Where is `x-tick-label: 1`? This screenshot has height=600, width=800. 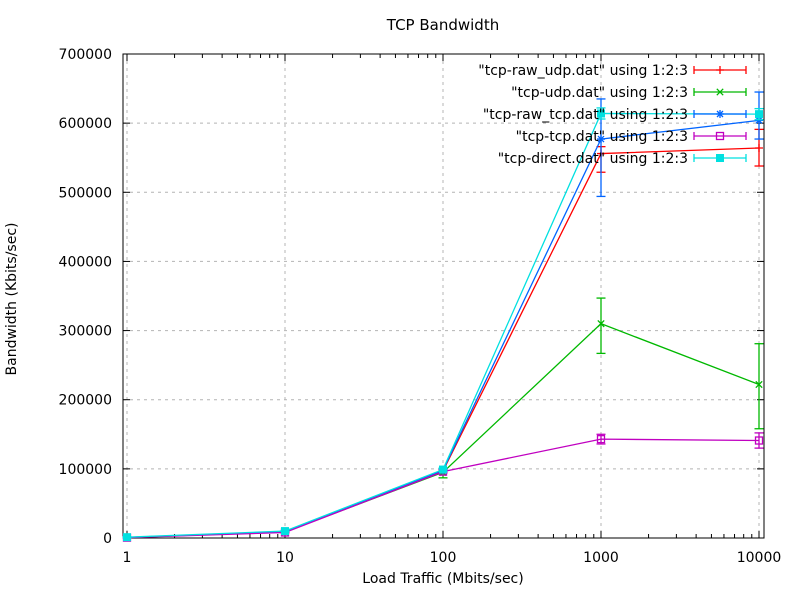 x-tick-label: 1 is located at coordinates (127, 558).